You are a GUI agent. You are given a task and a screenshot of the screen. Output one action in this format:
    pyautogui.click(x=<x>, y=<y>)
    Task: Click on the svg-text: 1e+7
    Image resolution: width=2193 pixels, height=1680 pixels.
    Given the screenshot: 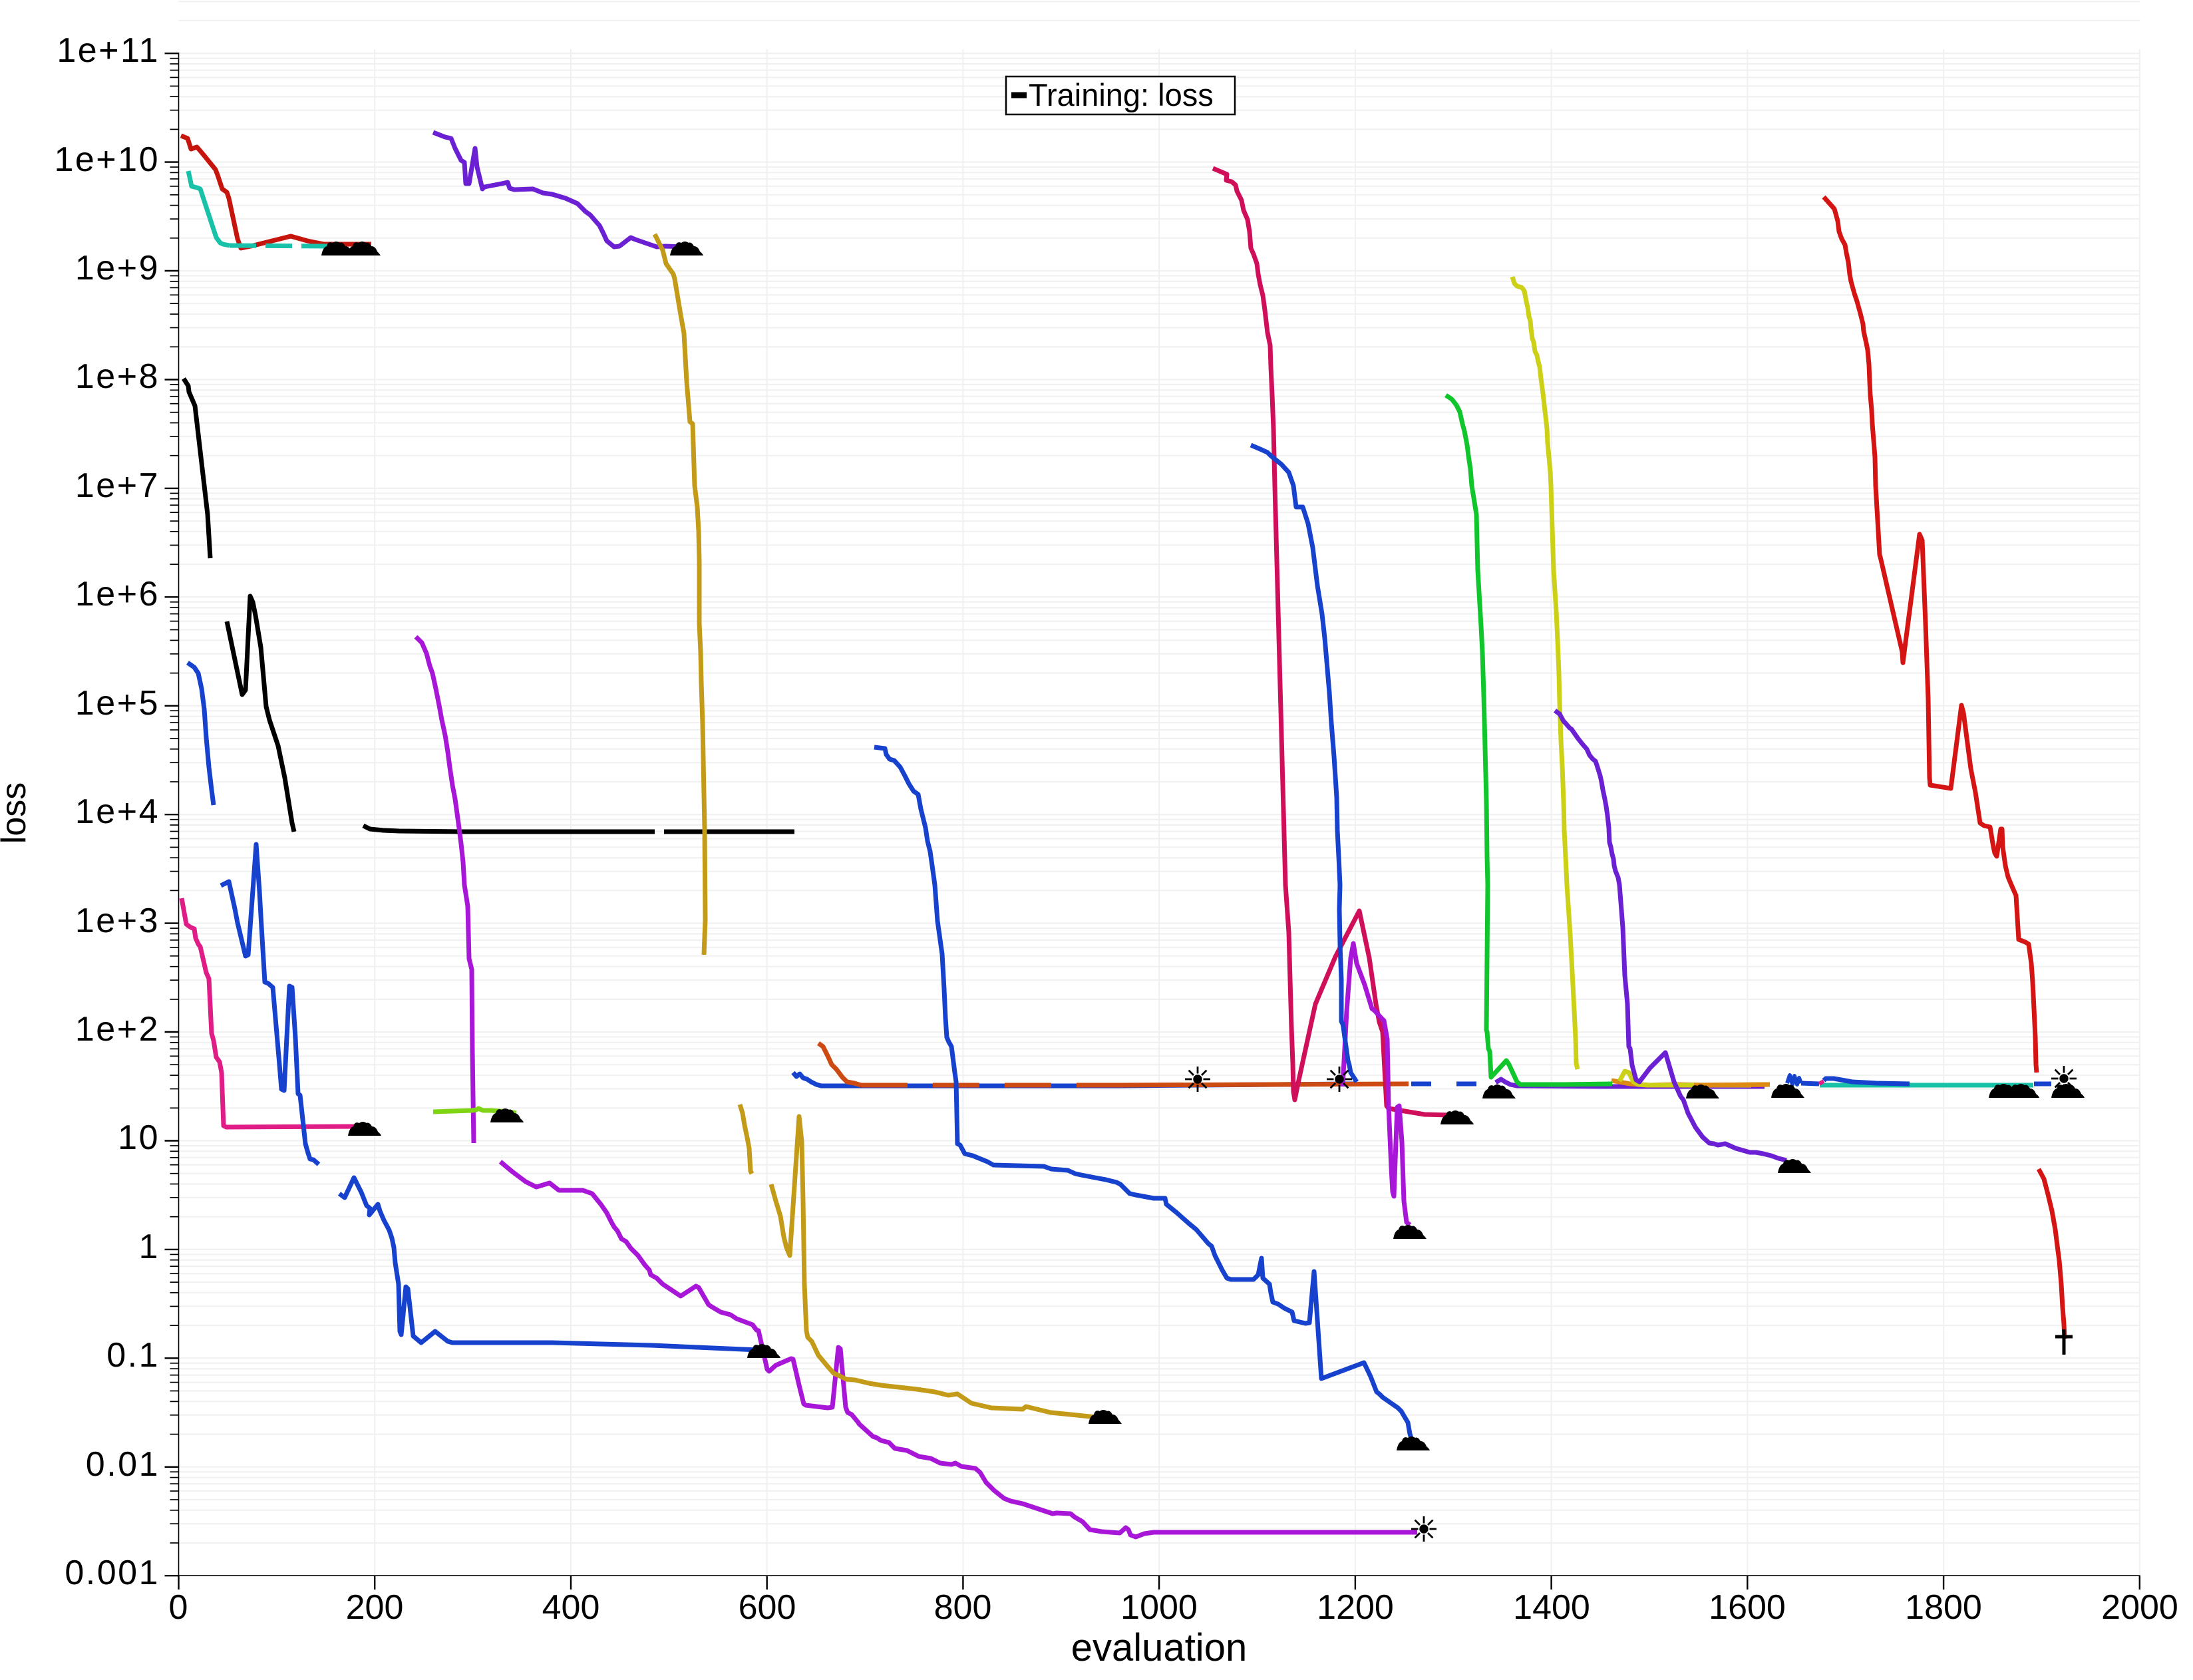 What is the action you would take?
    pyautogui.click(x=118, y=486)
    